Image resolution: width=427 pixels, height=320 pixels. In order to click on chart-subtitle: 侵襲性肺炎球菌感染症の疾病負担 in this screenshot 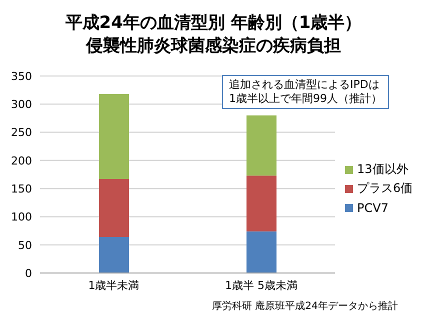, I will do `click(213, 46)`.